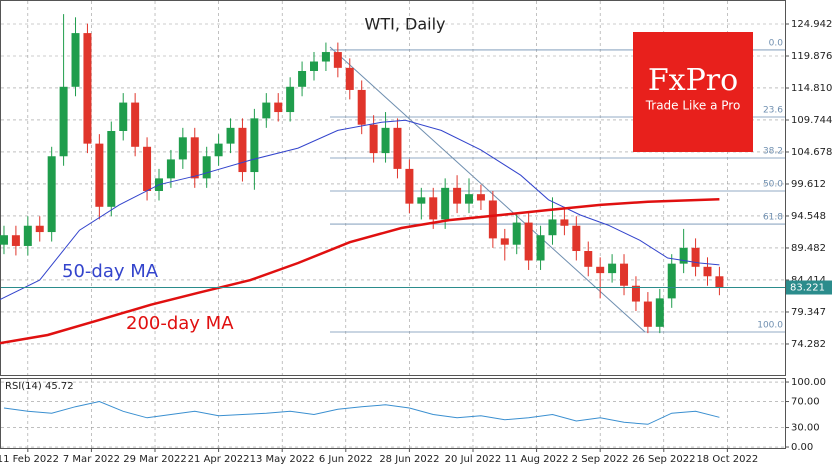 The height and width of the screenshot is (470, 835). Describe the element at coordinates (802, 447) in the screenshot. I see `y-tick-label: 0.00` at that location.